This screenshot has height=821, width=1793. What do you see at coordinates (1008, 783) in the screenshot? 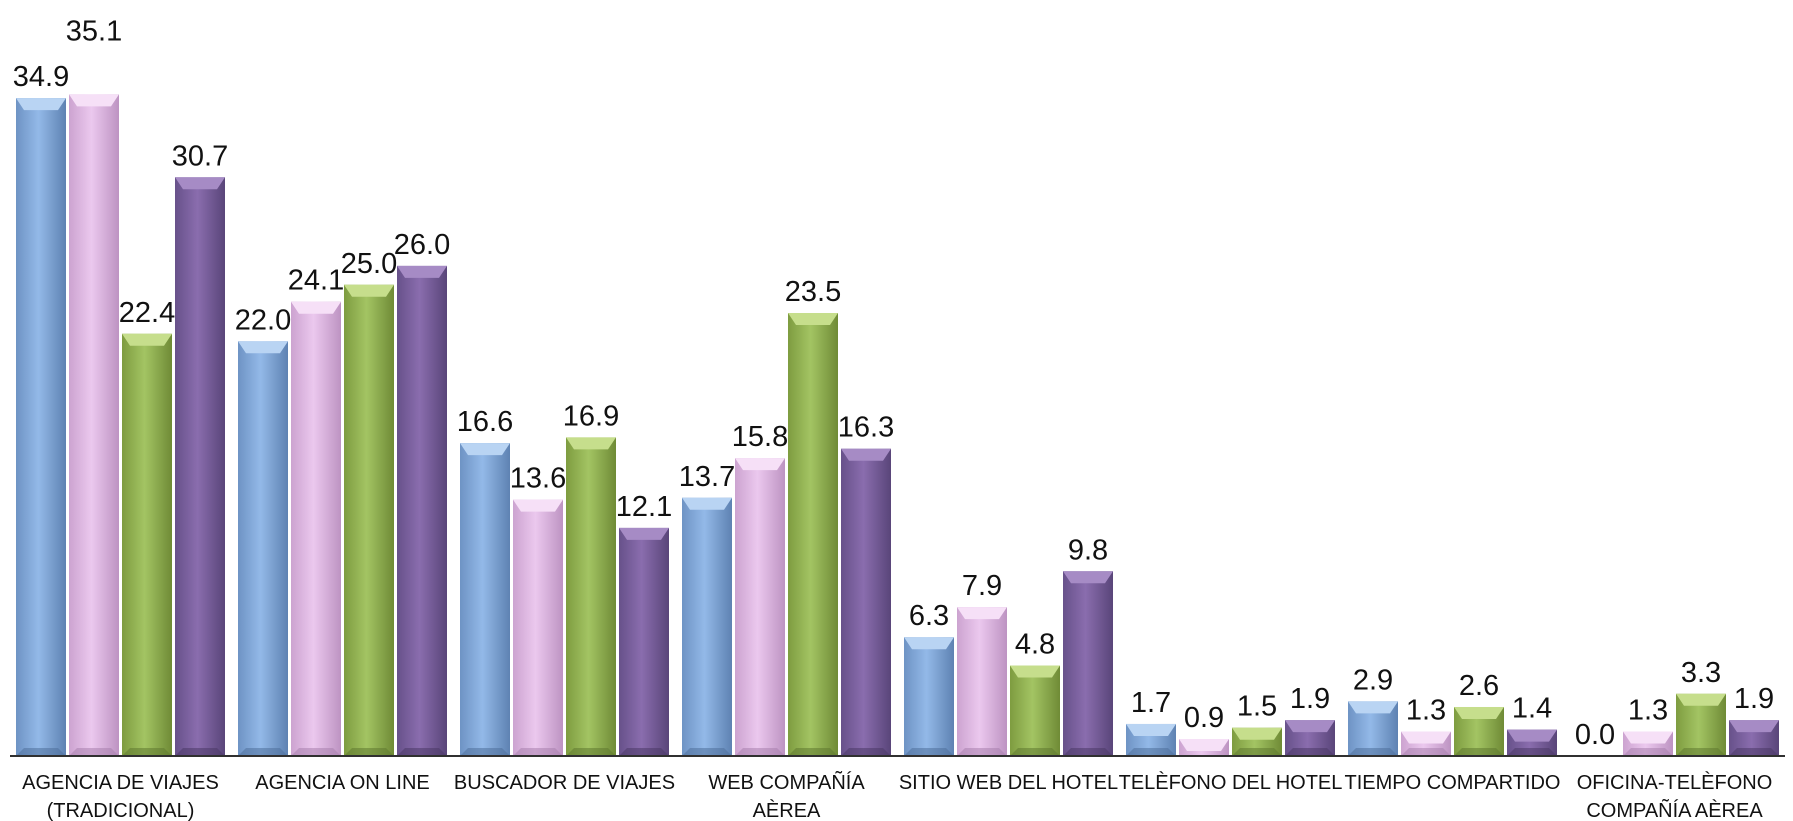
I see `category-label: SITIO WEB DEL HOTEL` at bounding box center [1008, 783].